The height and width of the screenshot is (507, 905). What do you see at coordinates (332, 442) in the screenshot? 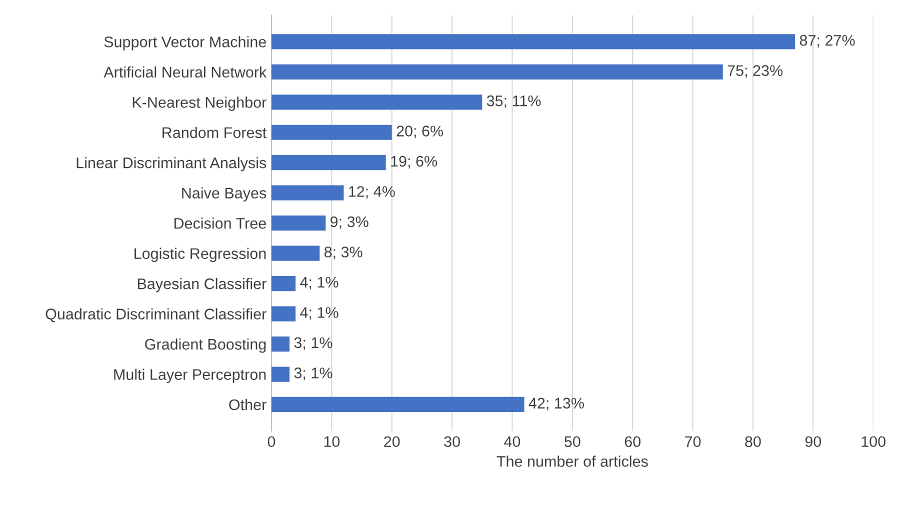
I see `x-tick-label: 10` at bounding box center [332, 442].